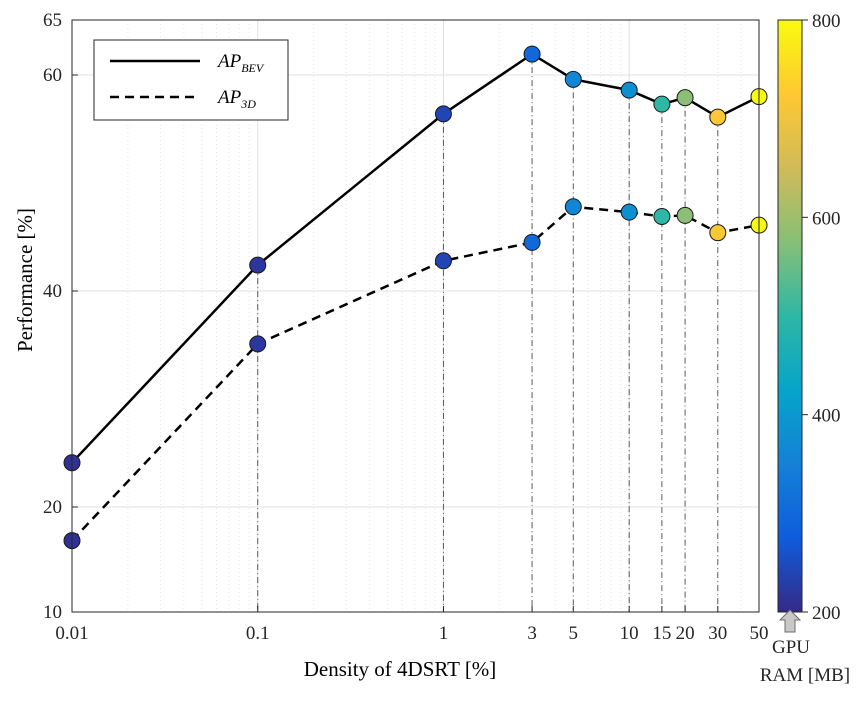  Describe the element at coordinates (60, 316) in the screenshot. I see `y-axis-ticks: 10 20 40 60 65` at that location.